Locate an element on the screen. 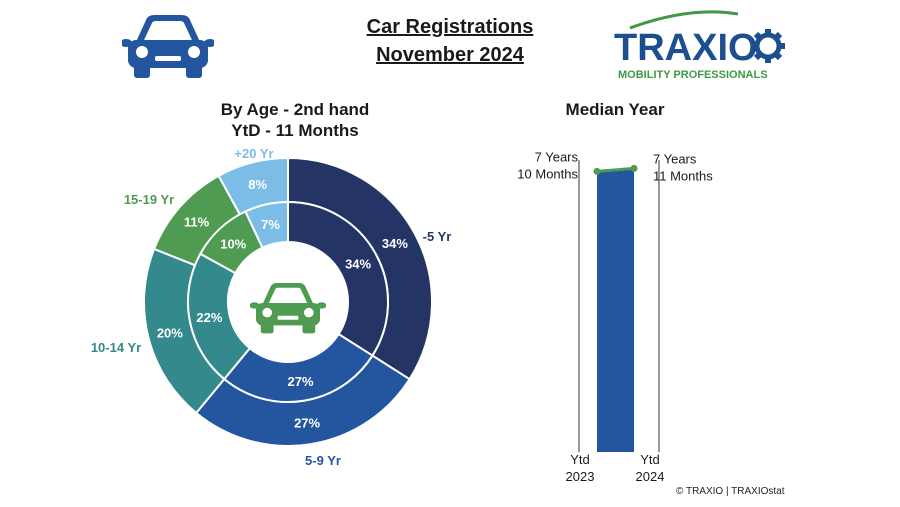  copyright-footer: © TRAXIO | TRAXIOstat is located at coordinates (730, 491).